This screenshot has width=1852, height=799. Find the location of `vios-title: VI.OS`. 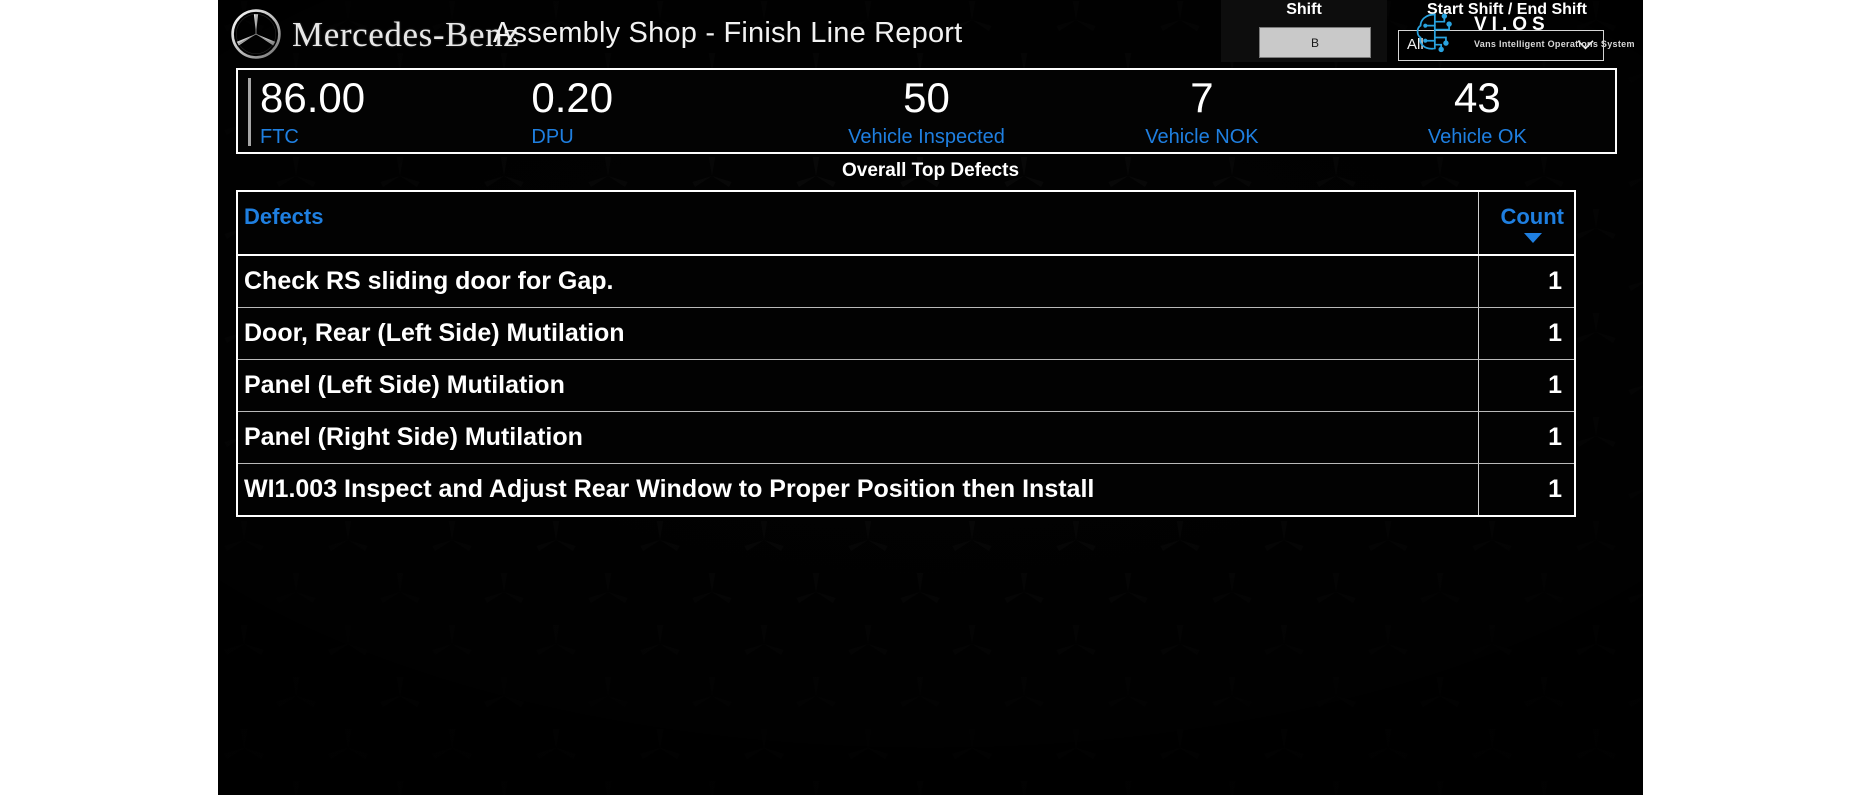

vios-title: VI.OS is located at coordinates (1512, 24).